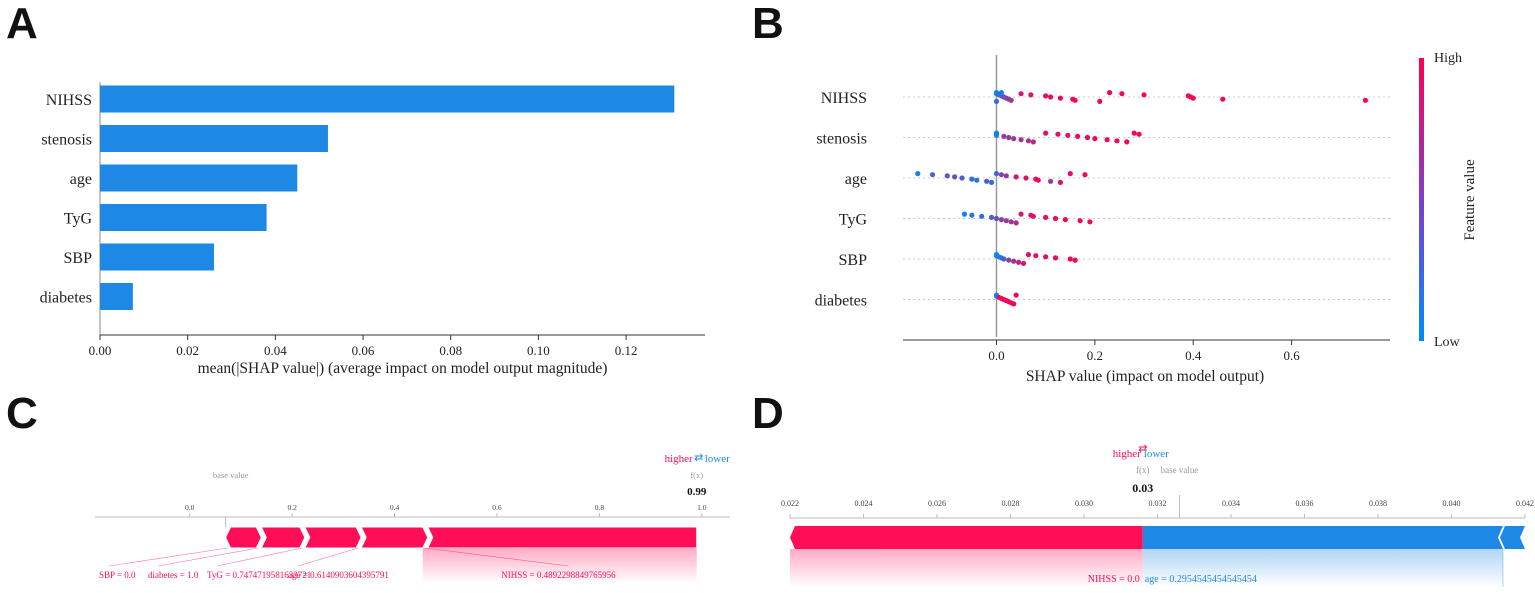 The width and height of the screenshot is (1535, 593). What do you see at coordinates (1305, 503) in the screenshot?
I see `axis-tick-label: 0.036` at bounding box center [1305, 503].